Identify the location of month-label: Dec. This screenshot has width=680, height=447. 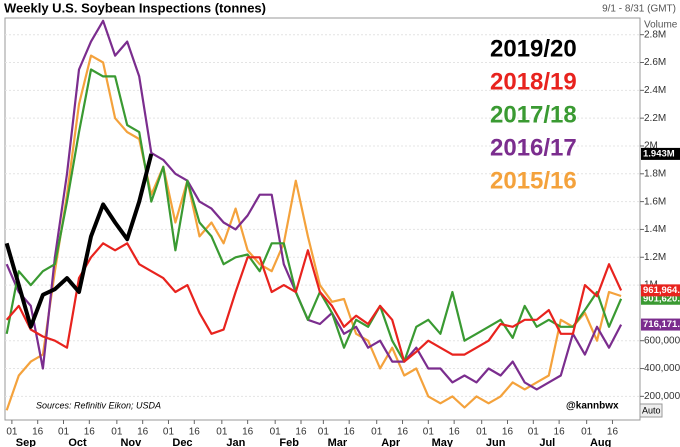
(182, 442).